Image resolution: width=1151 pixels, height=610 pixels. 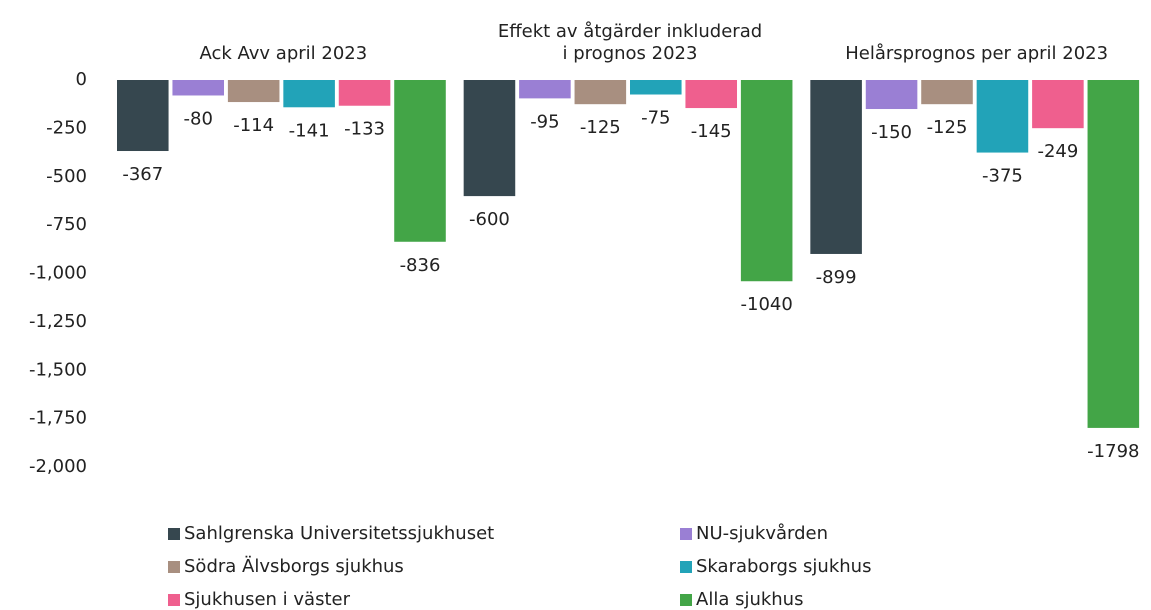 I want to click on data-label: -375, so click(x=1002, y=176).